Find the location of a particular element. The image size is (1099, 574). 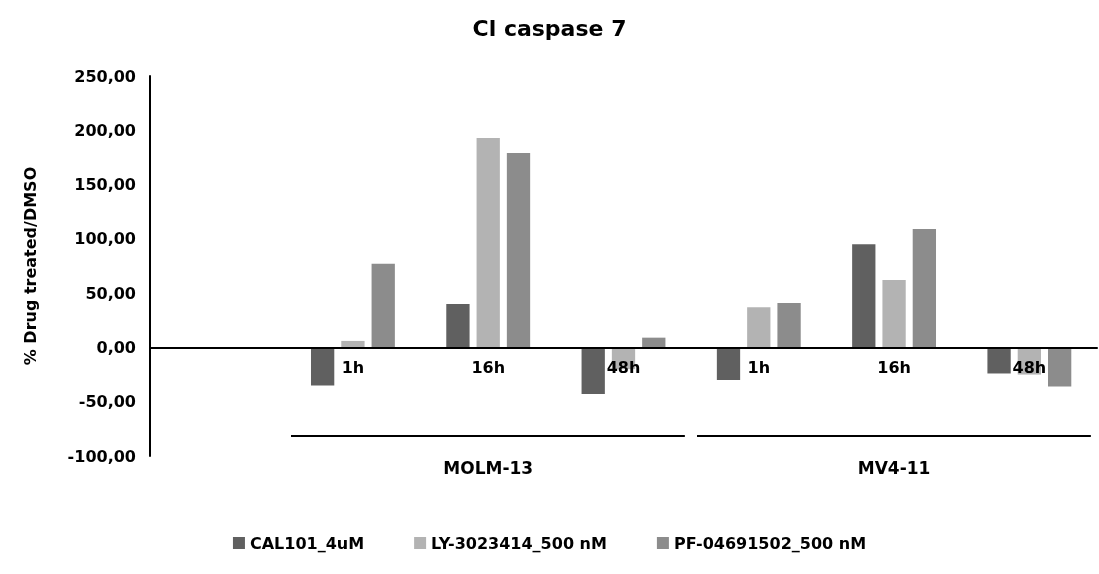

y-tick-label: 100,00 is located at coordinates (105, 239).